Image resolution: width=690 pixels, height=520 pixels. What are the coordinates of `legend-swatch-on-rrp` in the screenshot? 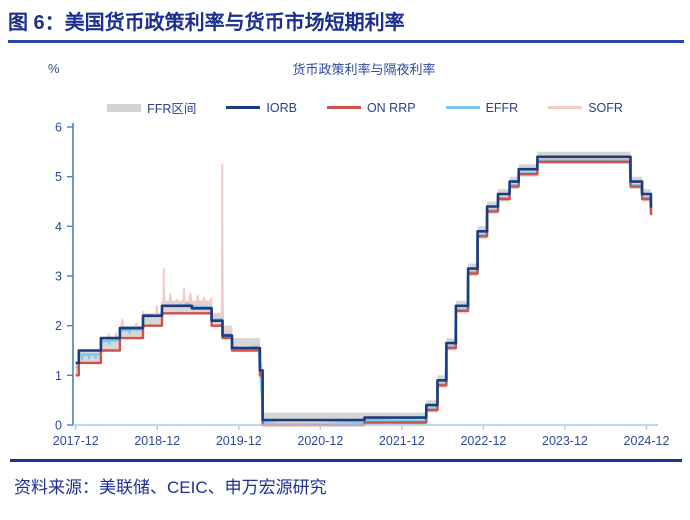 It's located at (343, 107).